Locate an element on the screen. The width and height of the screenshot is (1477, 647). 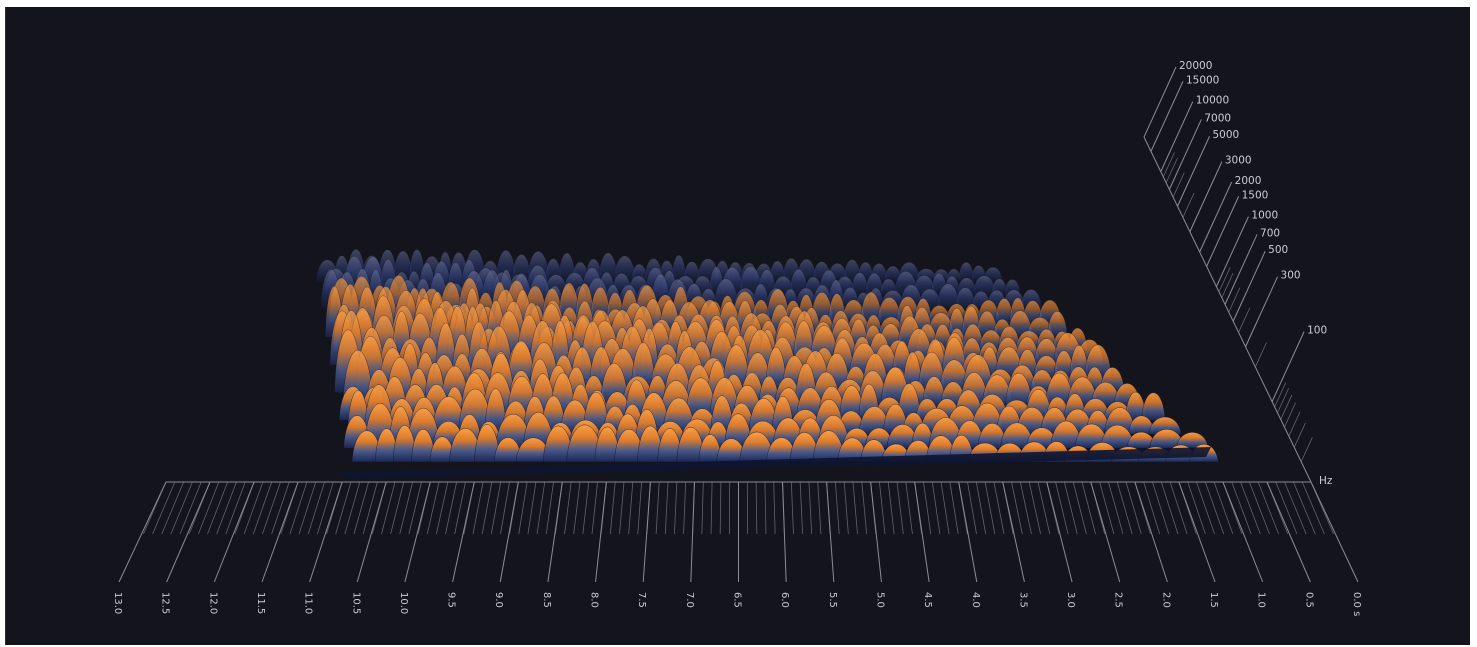
time-tick-label: 5.5 is located at coordinates (832, 600).